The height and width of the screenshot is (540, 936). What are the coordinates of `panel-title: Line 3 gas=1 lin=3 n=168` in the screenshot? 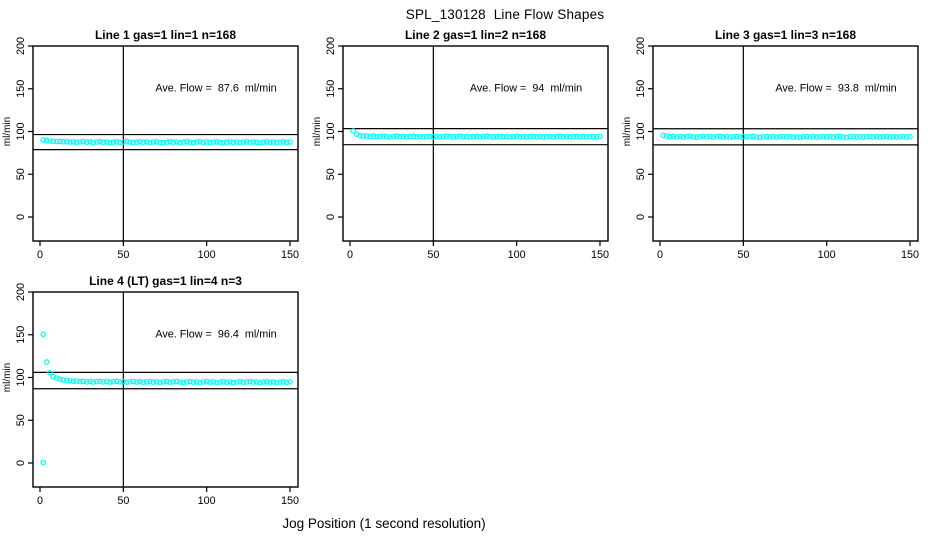 It's located at (785, 35).